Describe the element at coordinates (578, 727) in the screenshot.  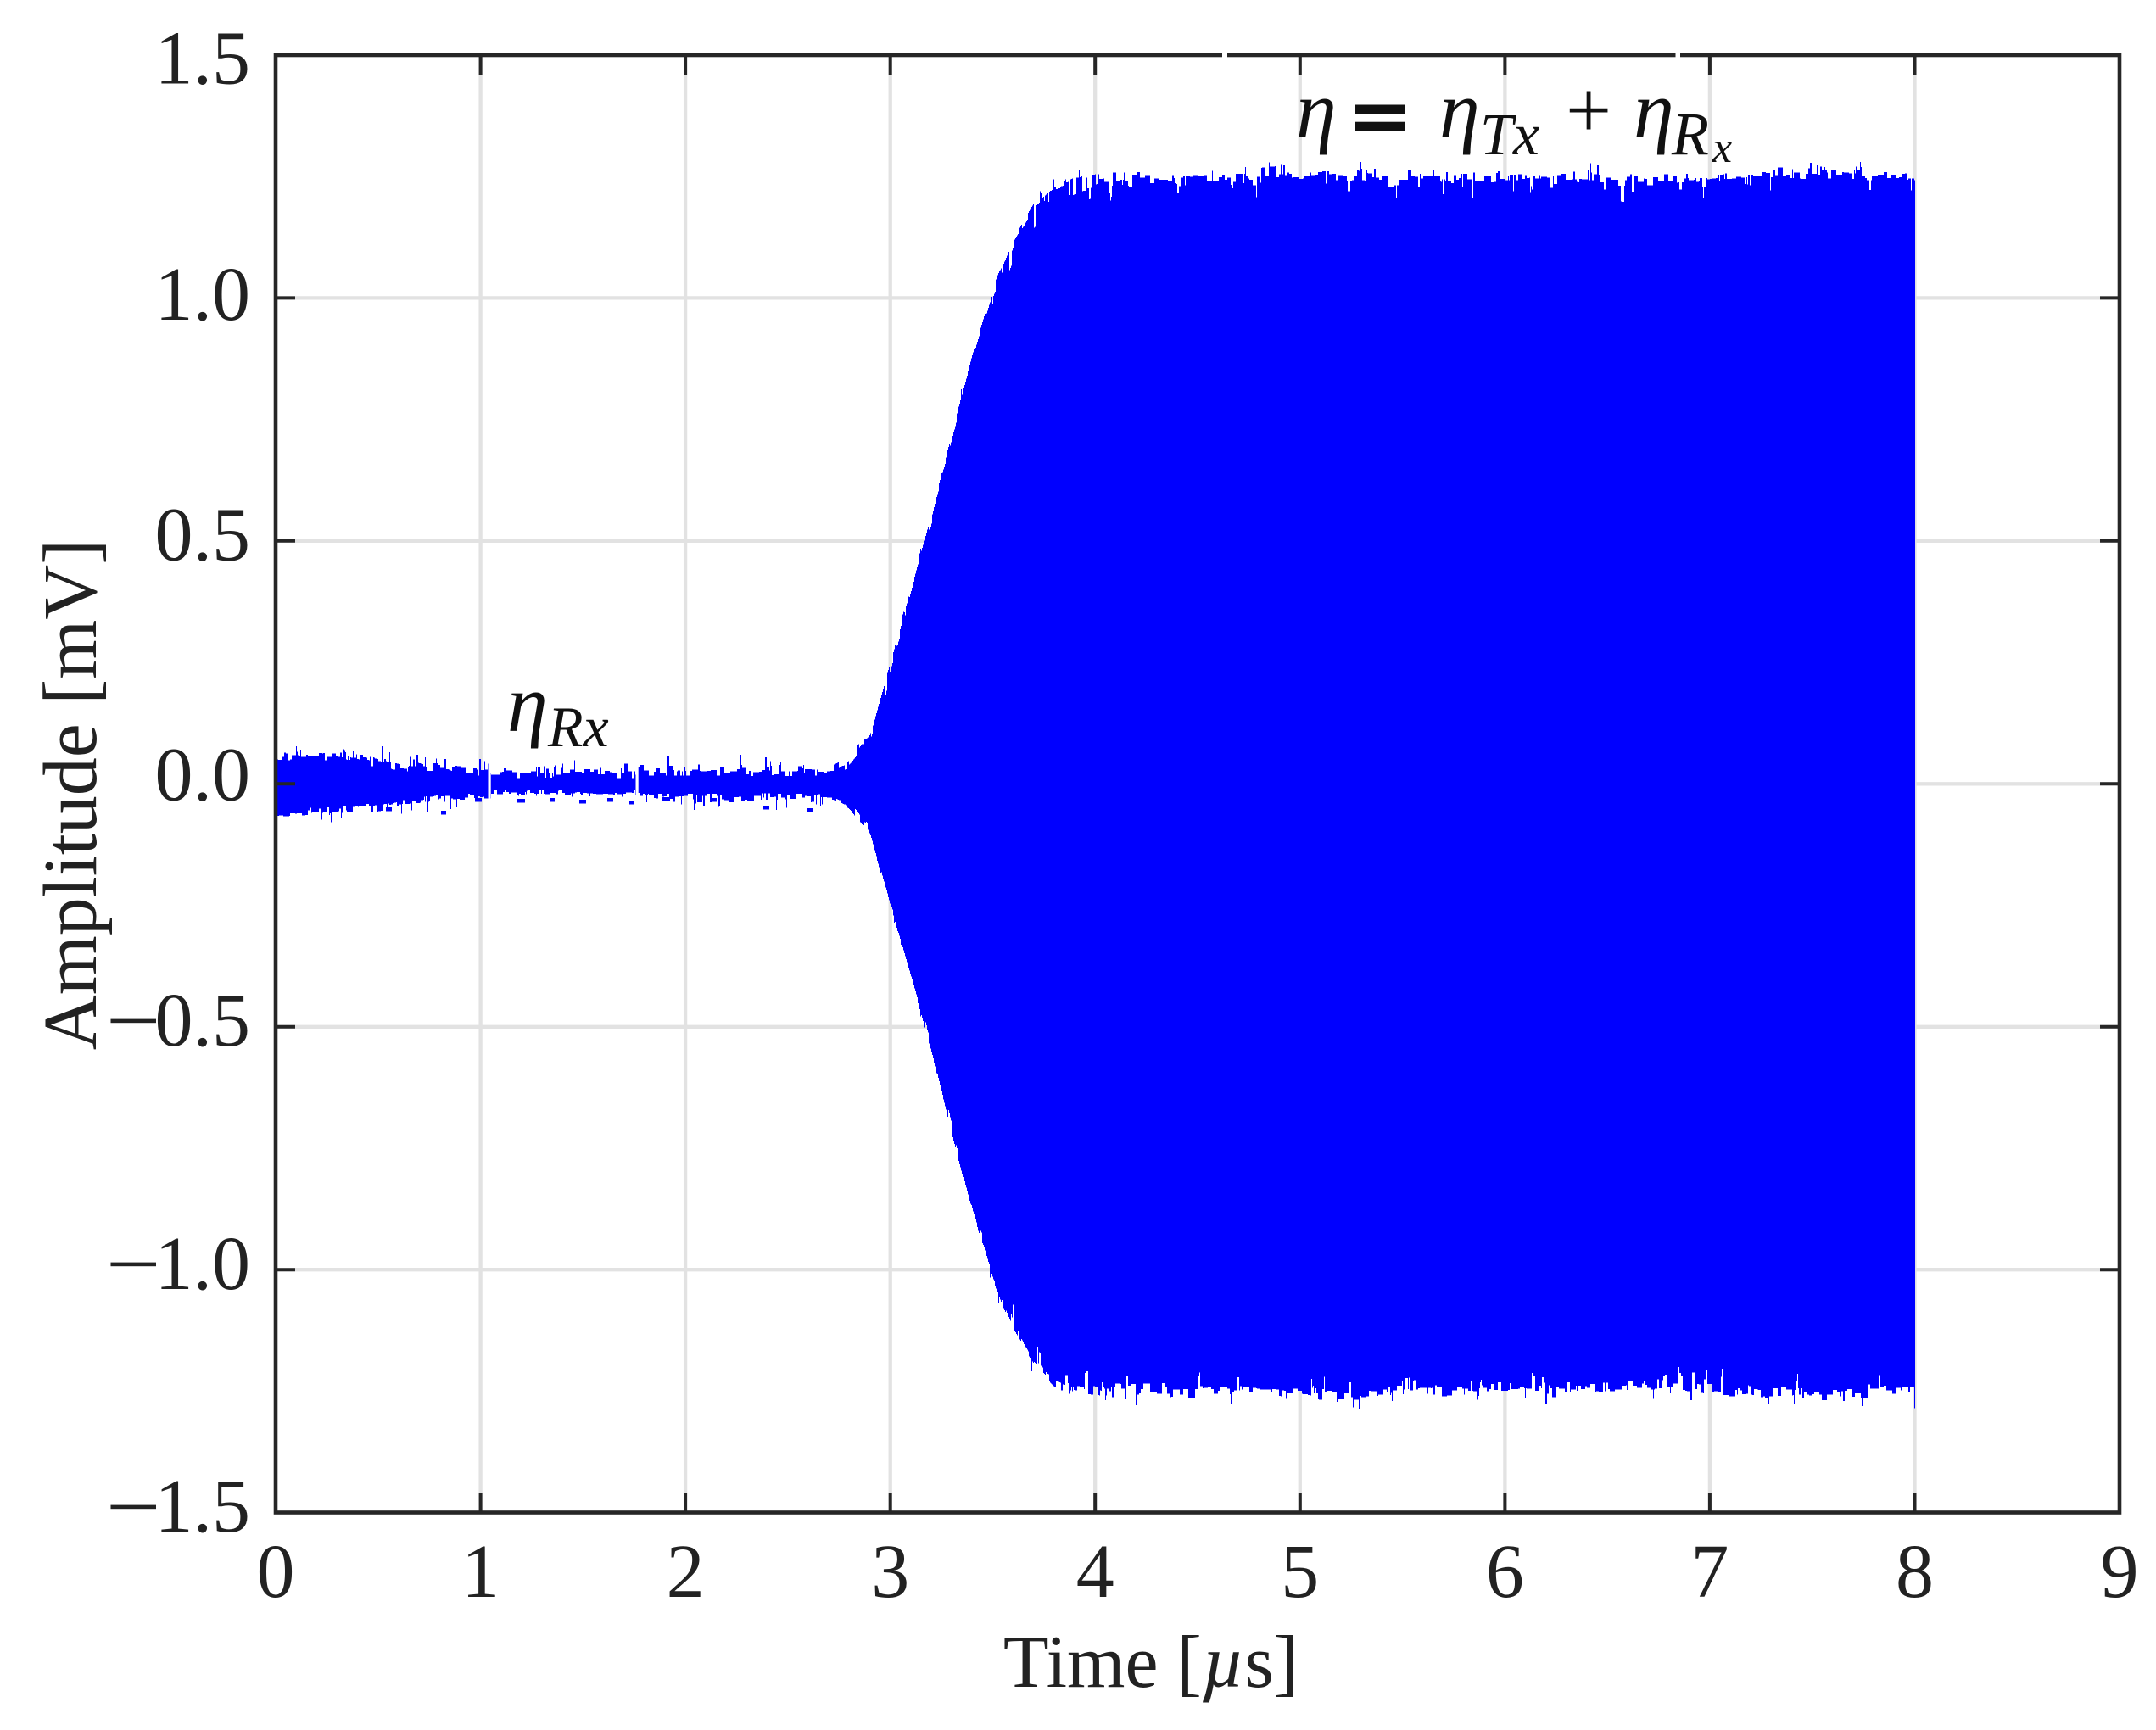
I see `svg-text: Rx` at that location.